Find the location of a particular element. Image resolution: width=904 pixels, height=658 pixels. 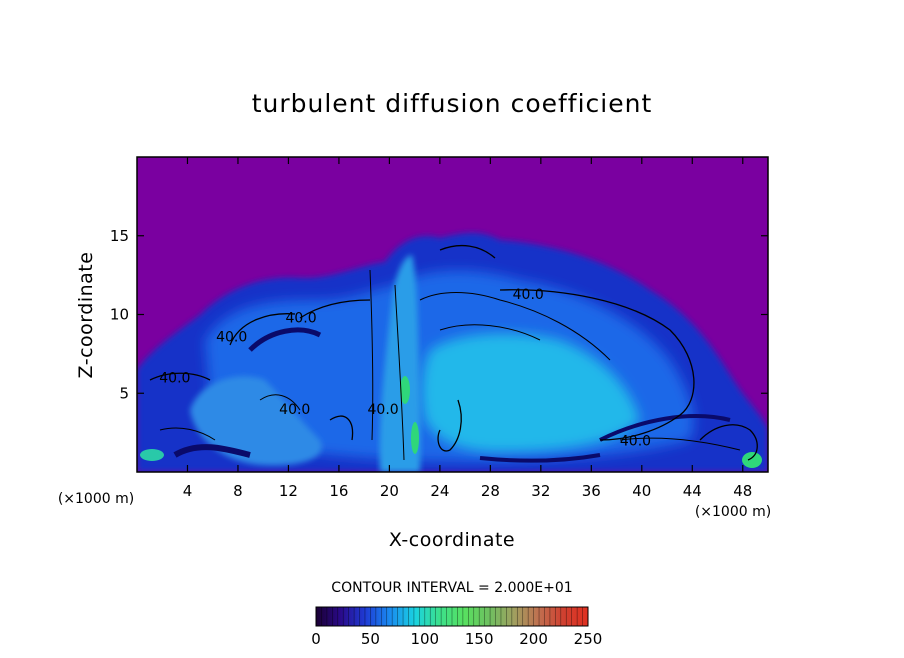

colorbar-ticks: 0 50 100 150 200 250 is located at coordinates (456, 639).